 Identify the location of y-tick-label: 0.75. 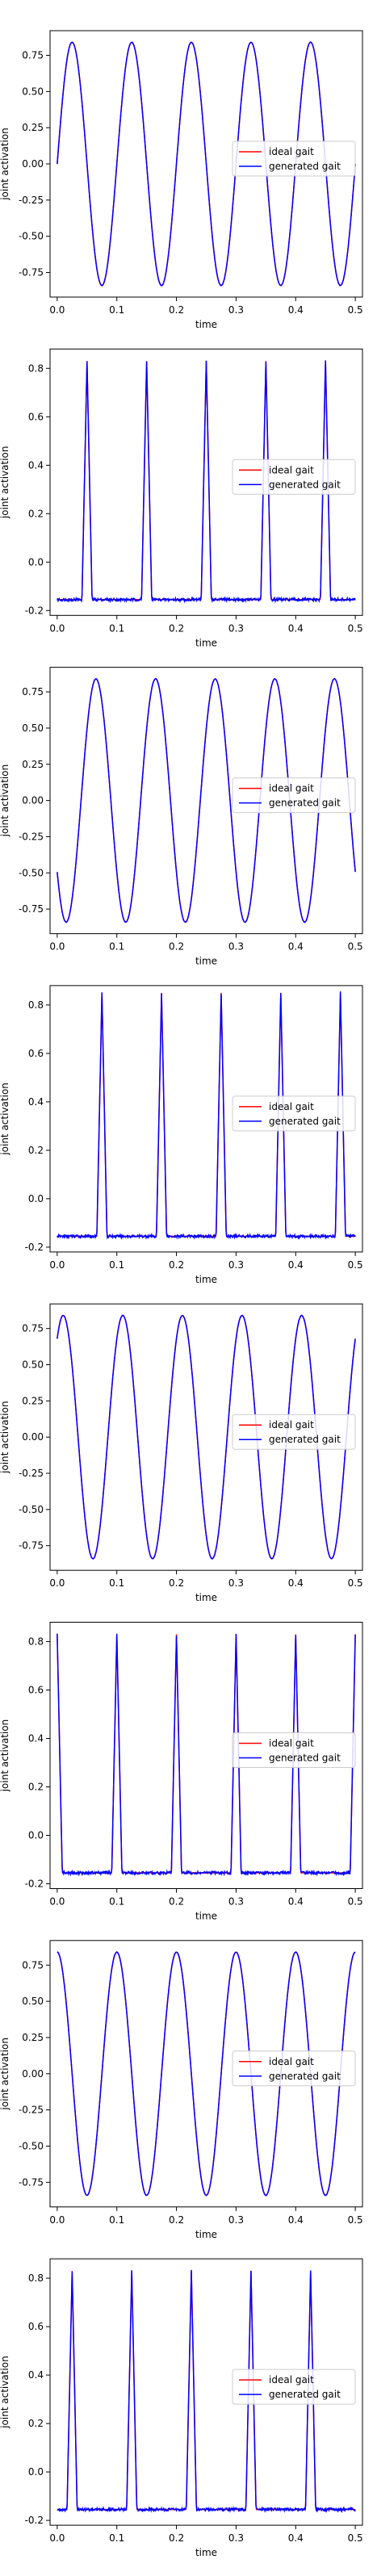
(33, 691).